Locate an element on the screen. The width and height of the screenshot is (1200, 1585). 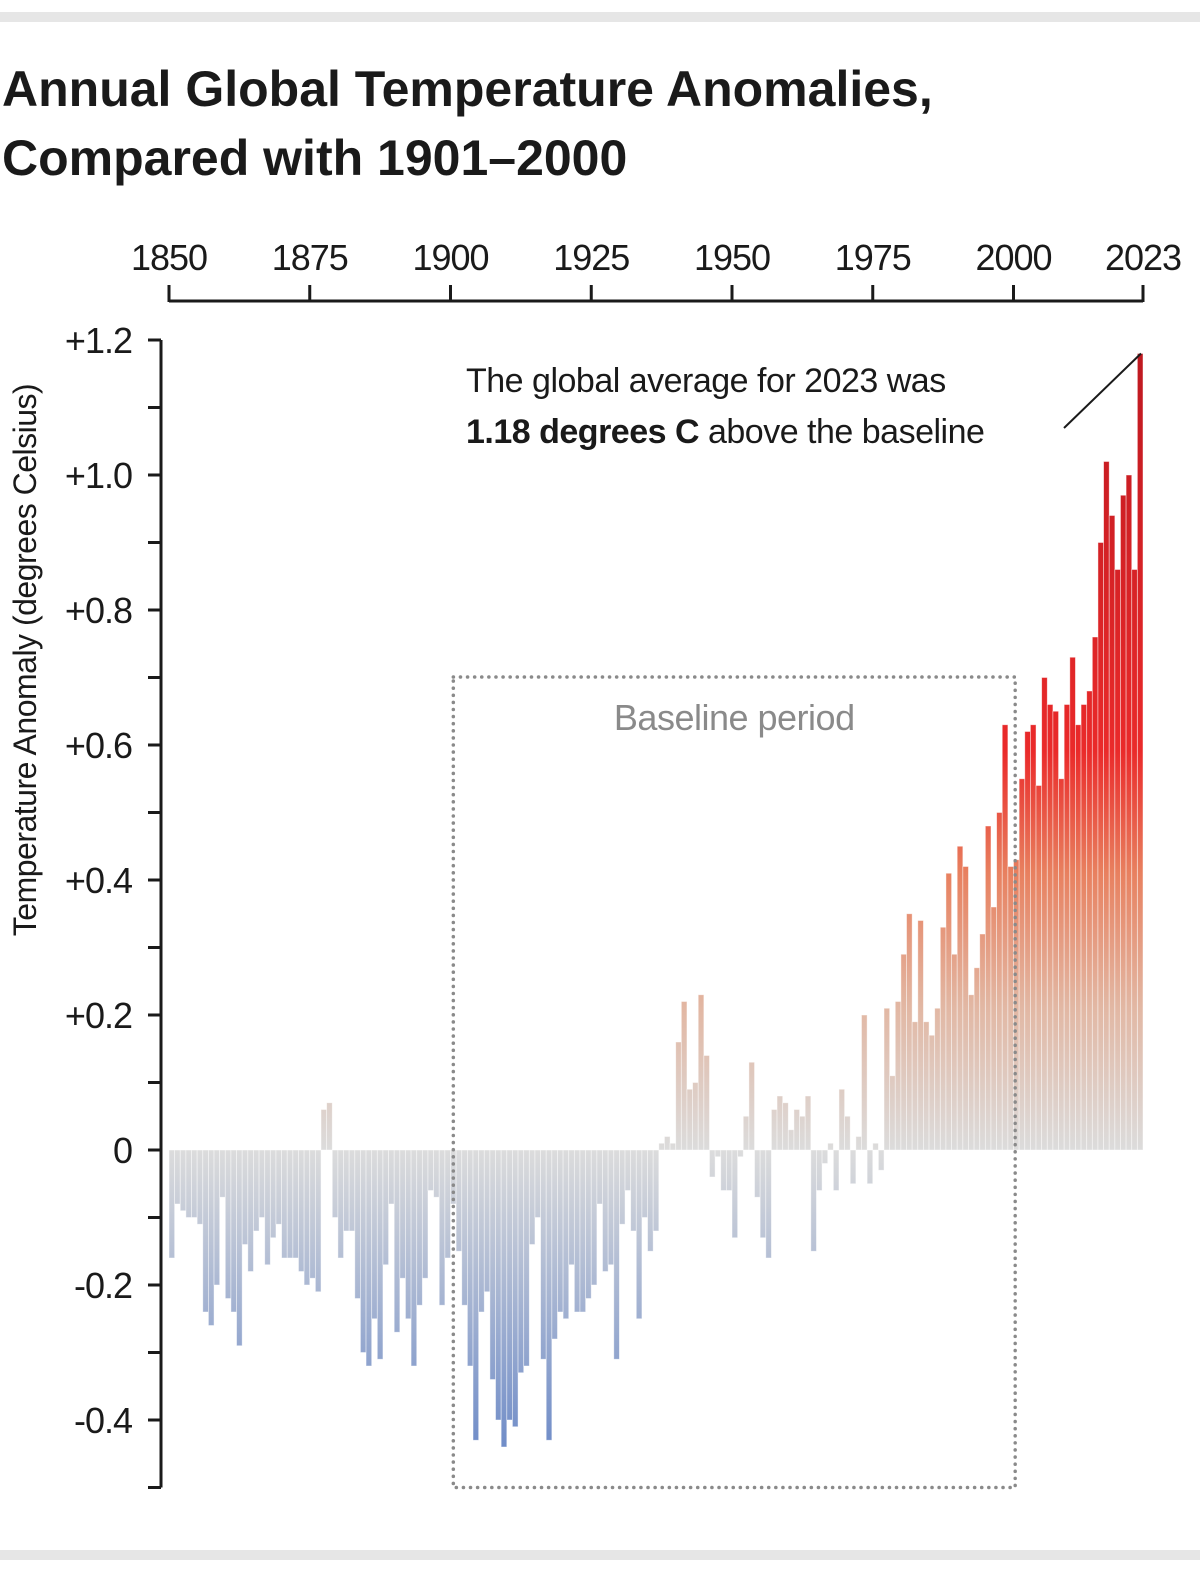
bar-2017 is located at coordinates (1112, 833).